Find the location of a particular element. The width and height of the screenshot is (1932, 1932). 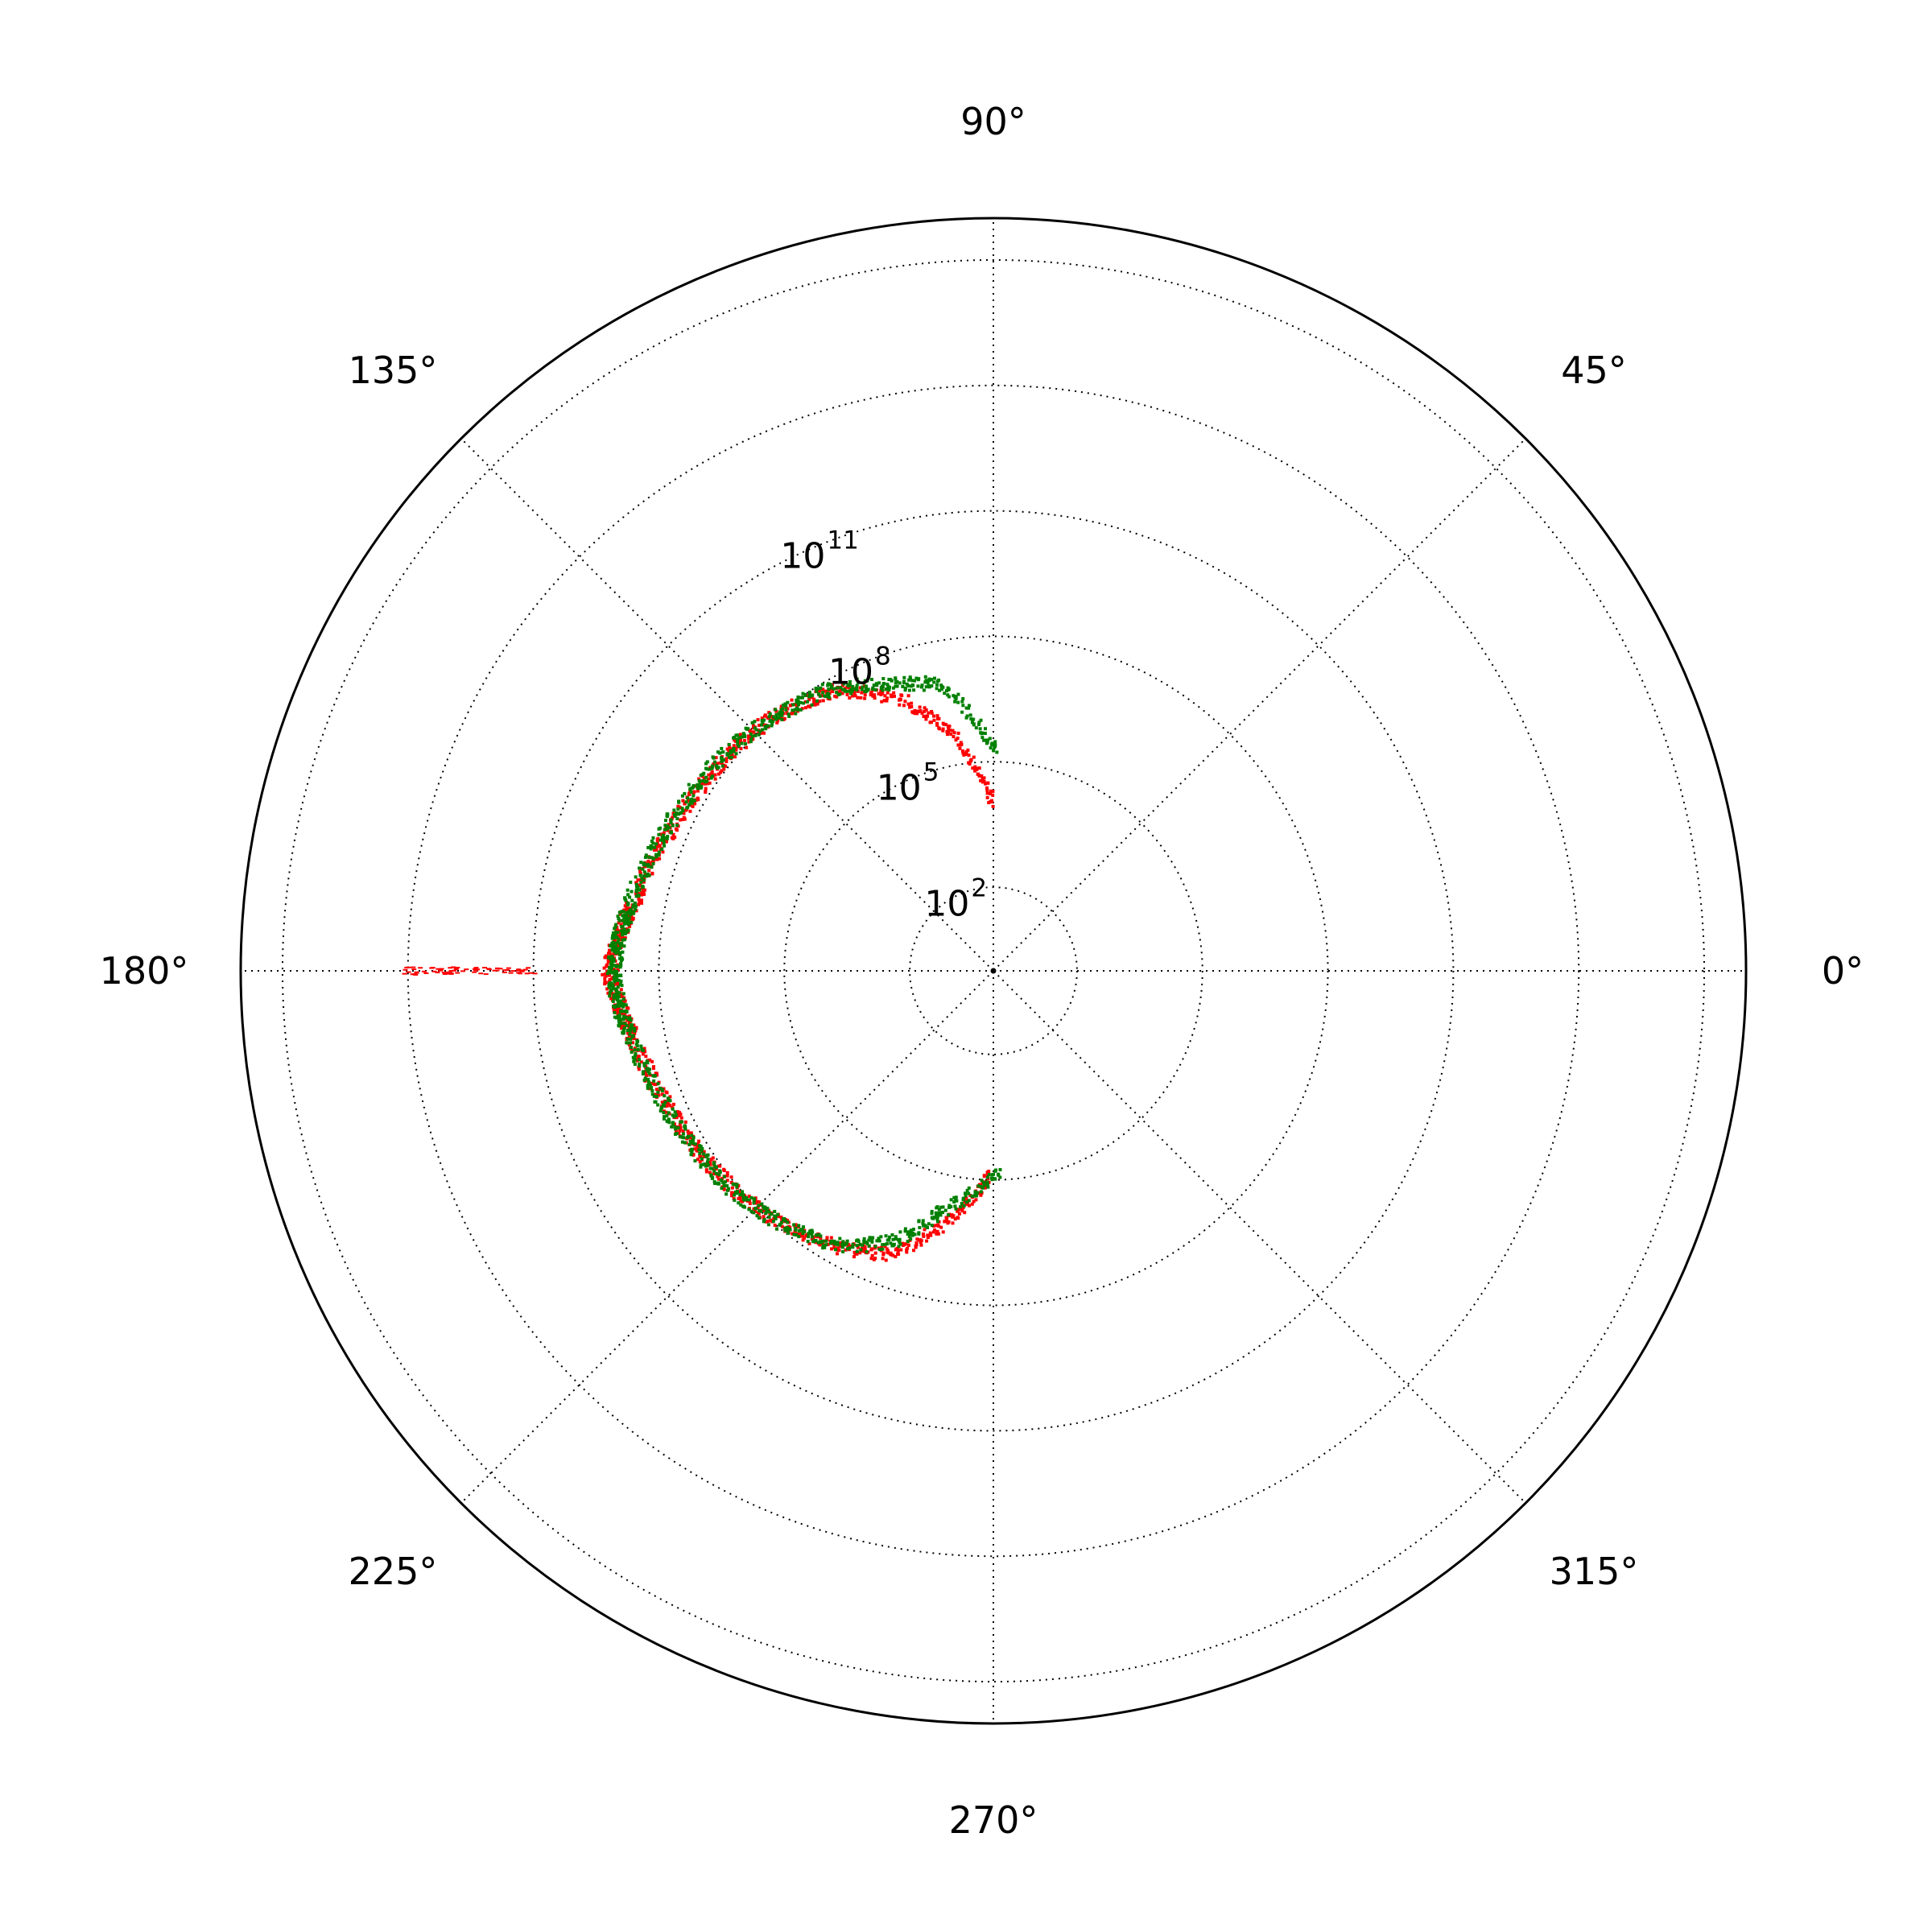

angular-tick-label: 225° is located at coordinates (393, 1571).